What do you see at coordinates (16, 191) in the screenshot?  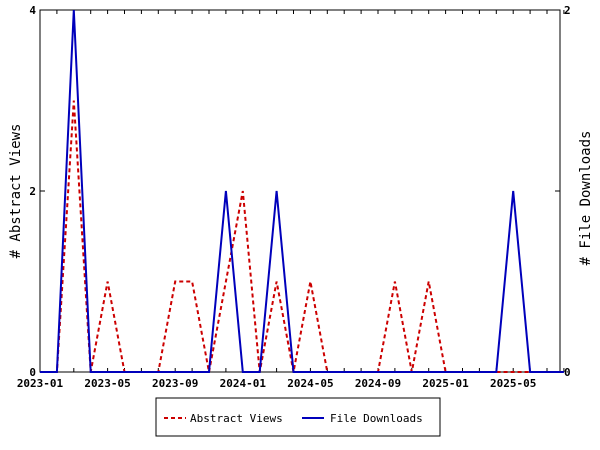 I see `y-axis-title-left: # Abstract Views` at bounding box center [16, 191].